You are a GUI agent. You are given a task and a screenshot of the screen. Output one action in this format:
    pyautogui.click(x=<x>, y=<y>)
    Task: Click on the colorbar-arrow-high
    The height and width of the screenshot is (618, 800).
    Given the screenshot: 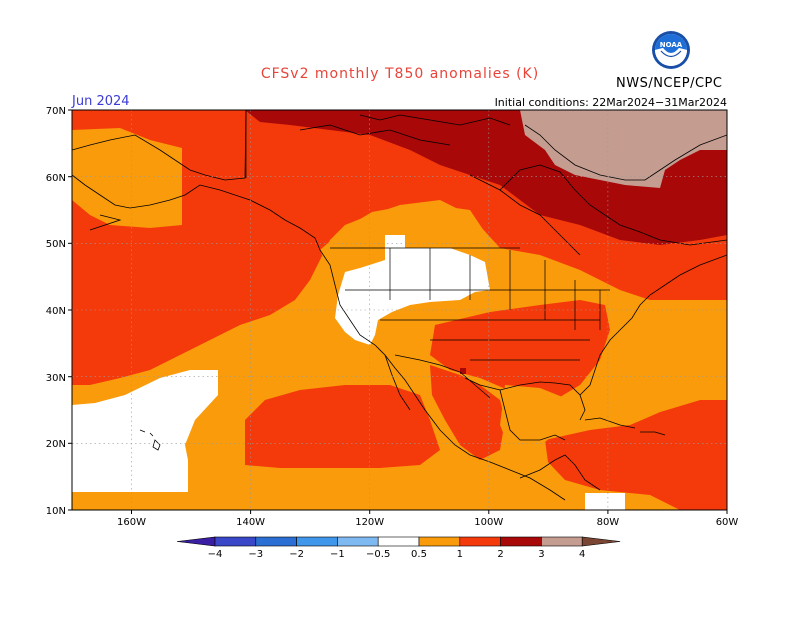 What is the action you would take?
    pyautogui.click(x=601, y=541)
    